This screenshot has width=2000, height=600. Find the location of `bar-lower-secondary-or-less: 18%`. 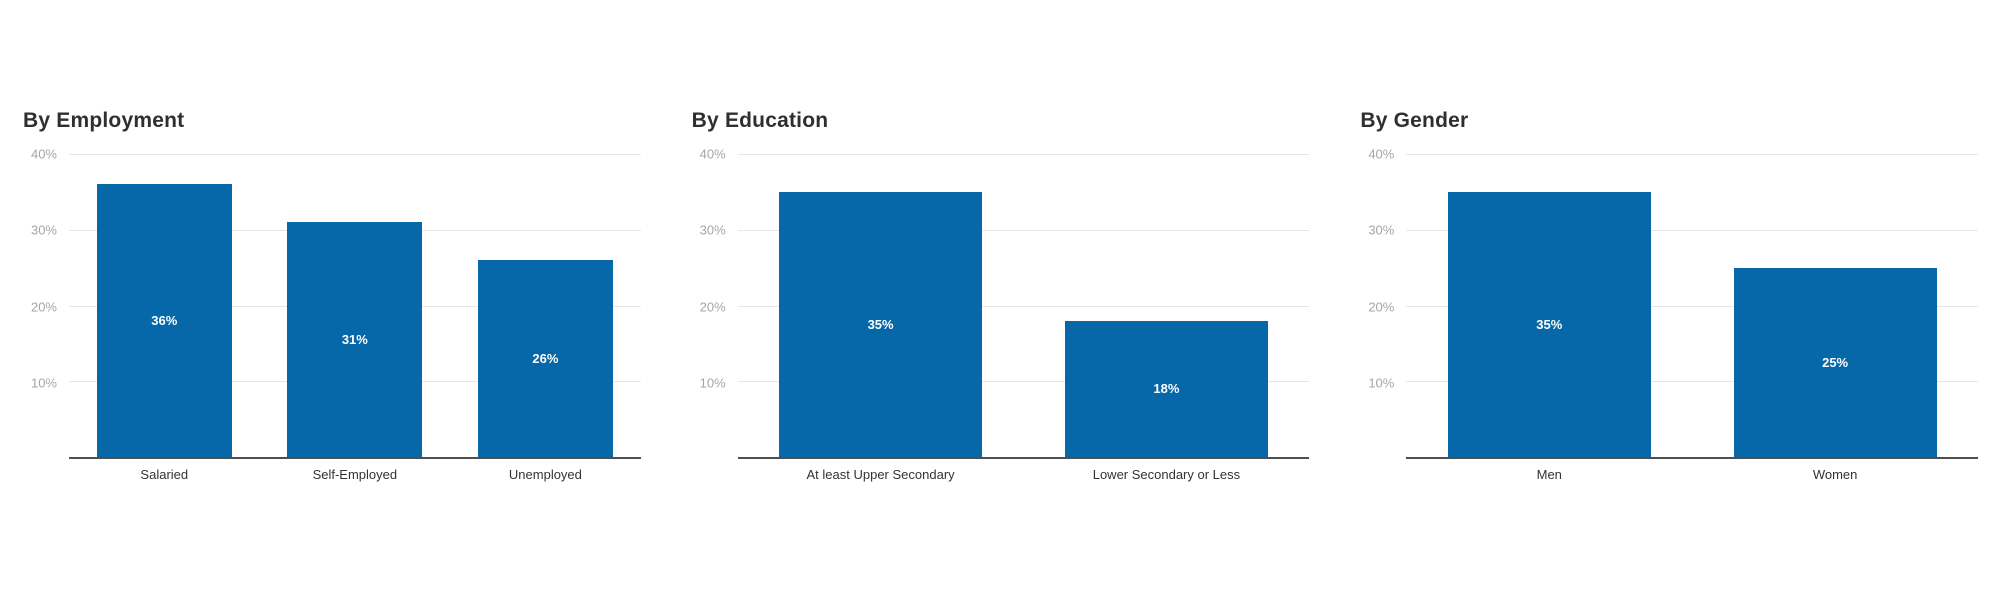

bar-lower-secondary-or-less: 18% is located at coordinates (1166, 388).